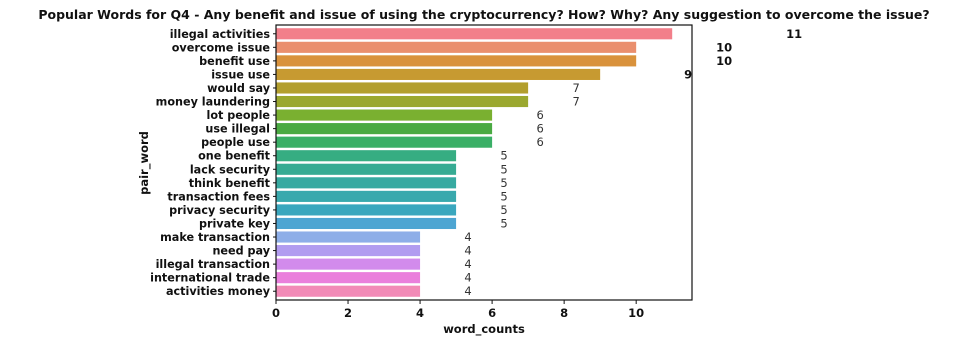 This screenshot has height=342, width=965. What do you see at coordinates (794, 34) in the screenshot?
I see `data-label: 11` at bounding box center [794, 34].